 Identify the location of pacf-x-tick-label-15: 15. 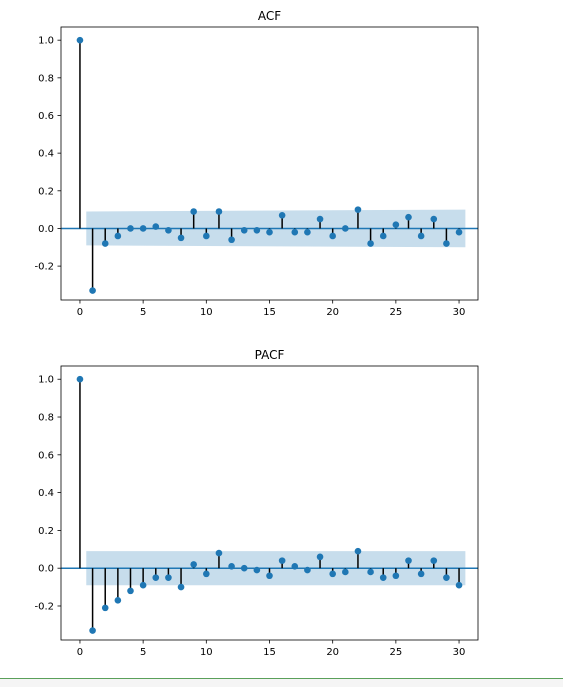
(269, 652).